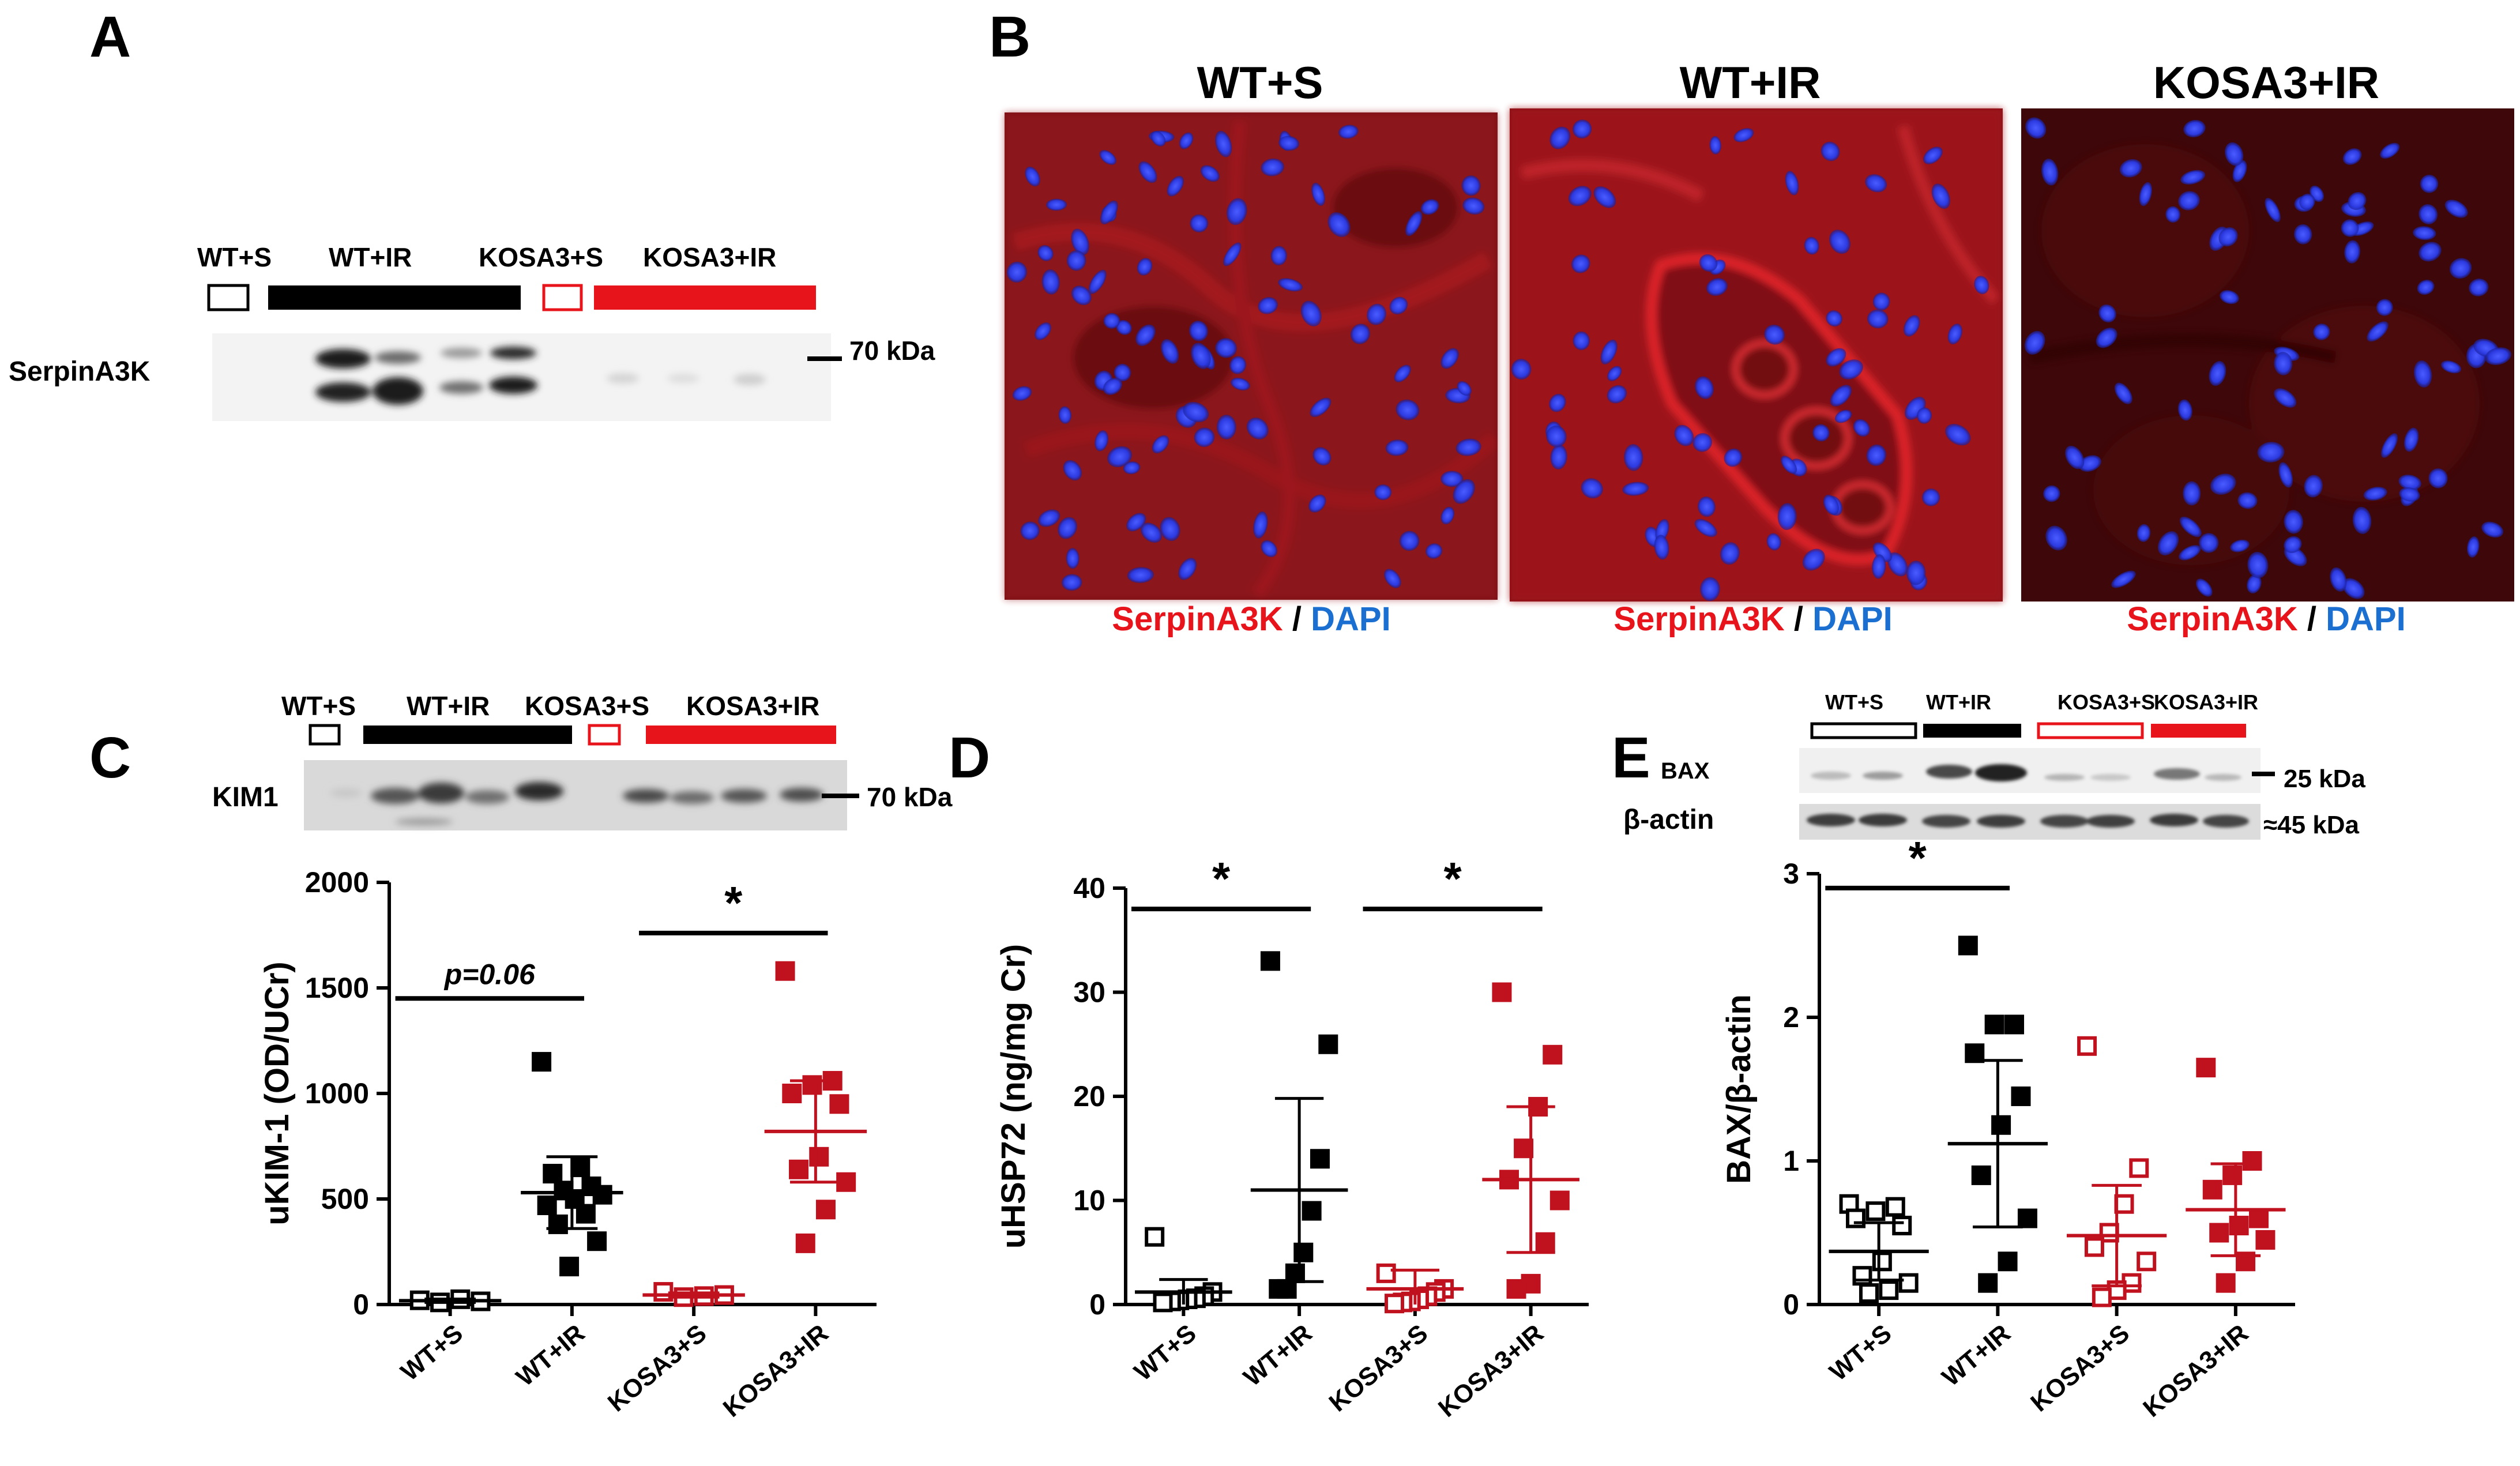  Describe the element at coordinates (1251, 619) in the screenshot. I see `panel-b-caption-1: SerpinA3K / DAPI` at that location.